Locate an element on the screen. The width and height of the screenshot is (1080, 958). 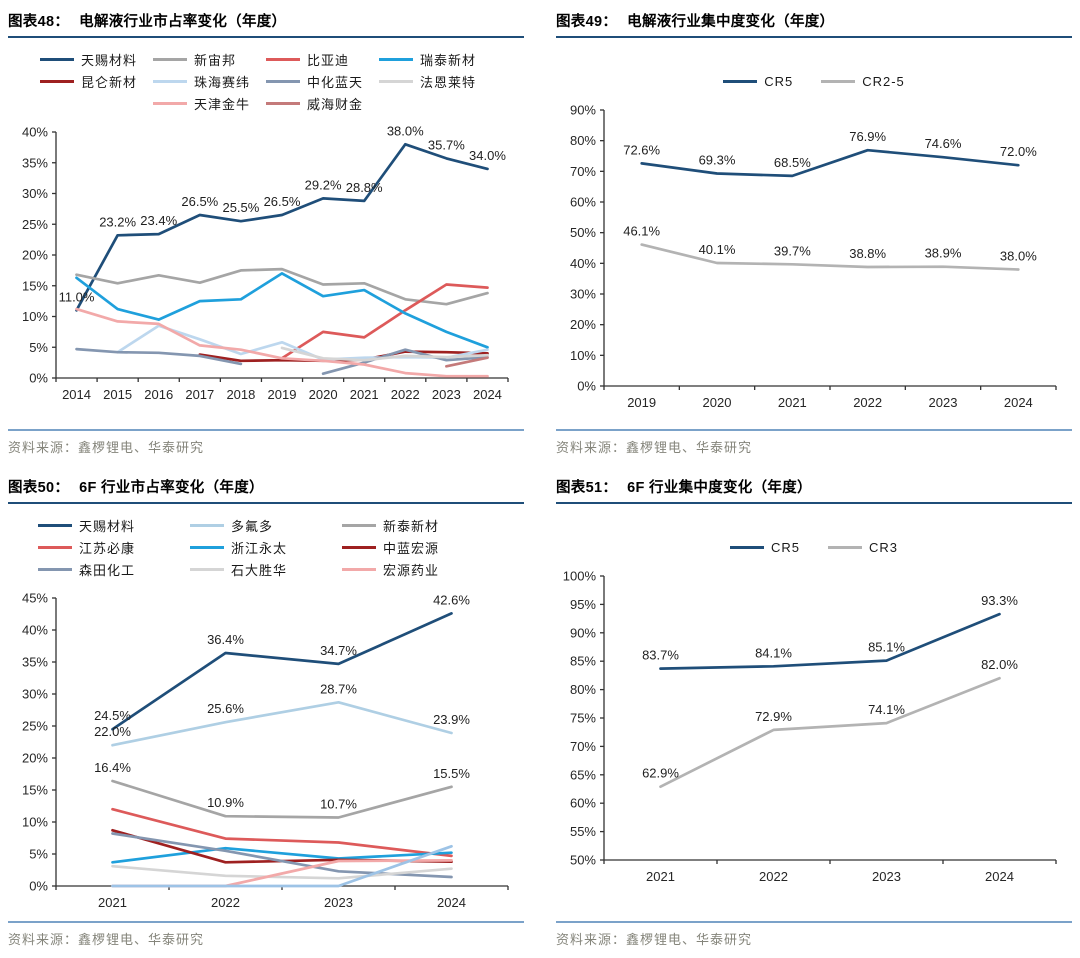
legend-label: 新宙邦 is located at coordinates (215, 60).